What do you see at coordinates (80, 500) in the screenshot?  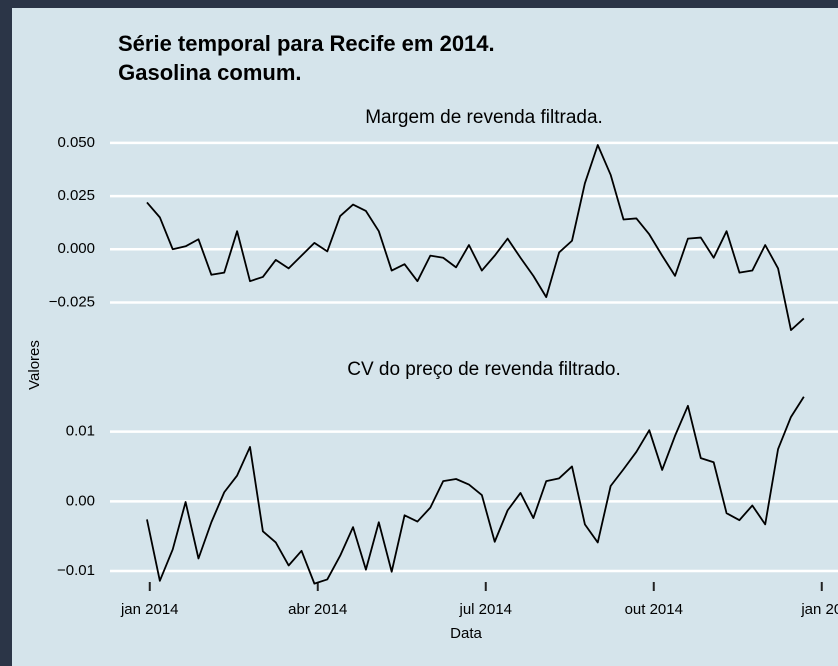 I see `y-tick-label: 0.00` at bounding box center [80, 500].